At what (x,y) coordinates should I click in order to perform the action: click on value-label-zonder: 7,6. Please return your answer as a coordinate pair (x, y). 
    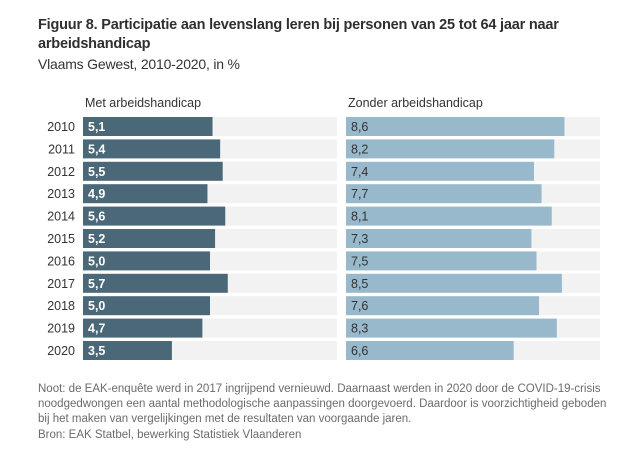
    Looking at the image, I should click on (359, 306).